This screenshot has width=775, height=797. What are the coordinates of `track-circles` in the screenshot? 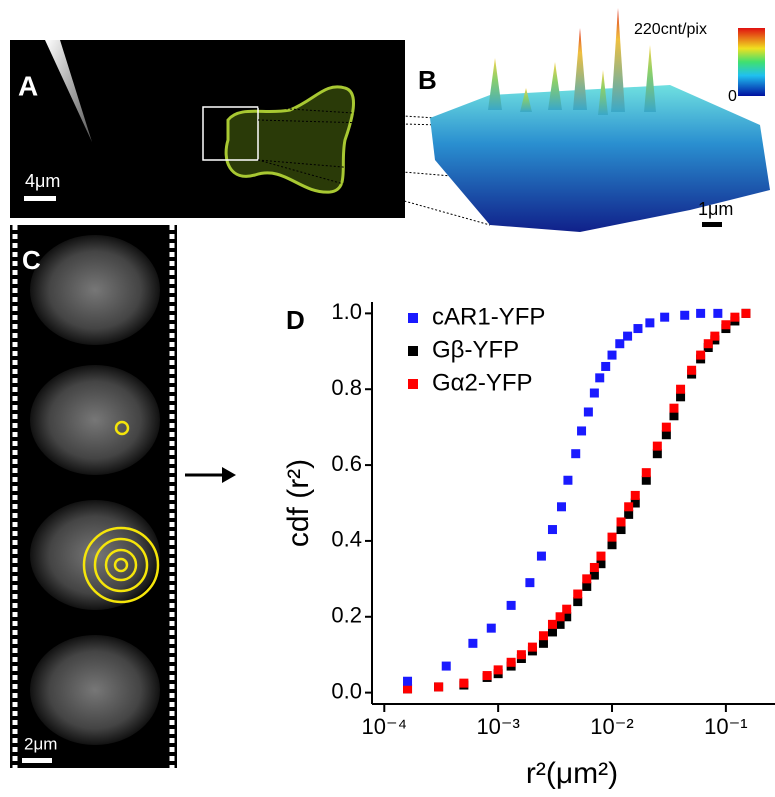 It's located at (121, 512).